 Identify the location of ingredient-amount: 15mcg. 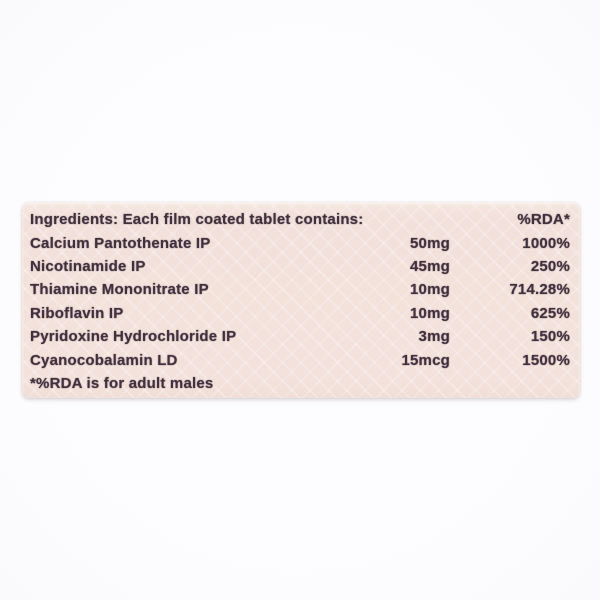
(425, 360).